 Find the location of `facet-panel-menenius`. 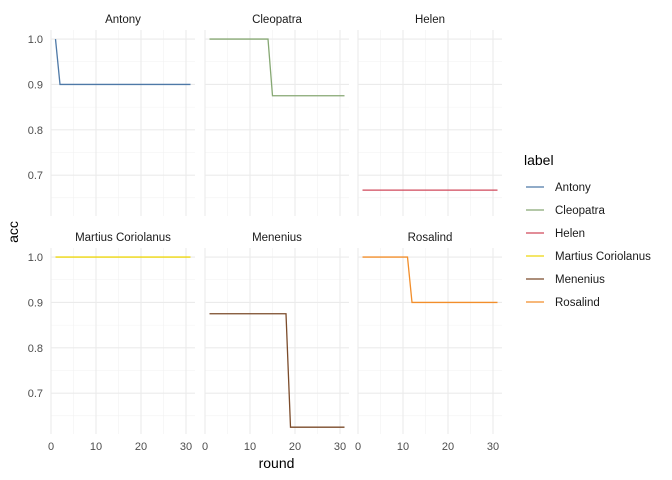

facet-panel-menenius is located at coordinates (276, 341).